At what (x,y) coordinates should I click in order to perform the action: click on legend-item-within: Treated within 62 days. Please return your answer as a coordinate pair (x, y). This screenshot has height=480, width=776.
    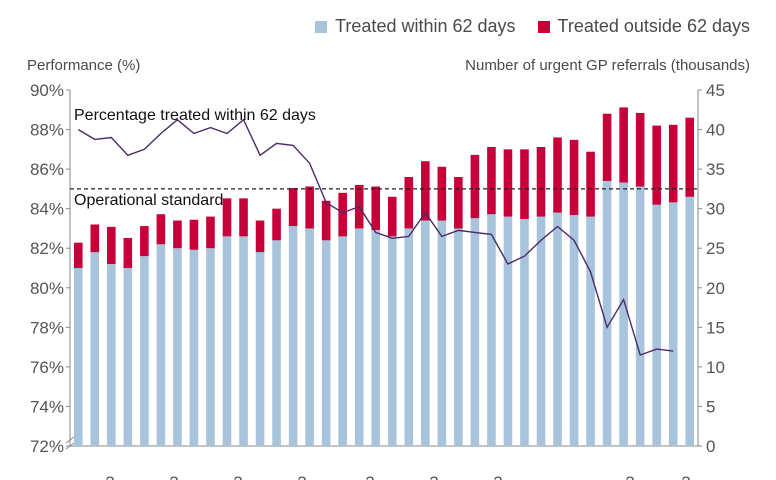
    Looking at the image, I should click on (415, 26).